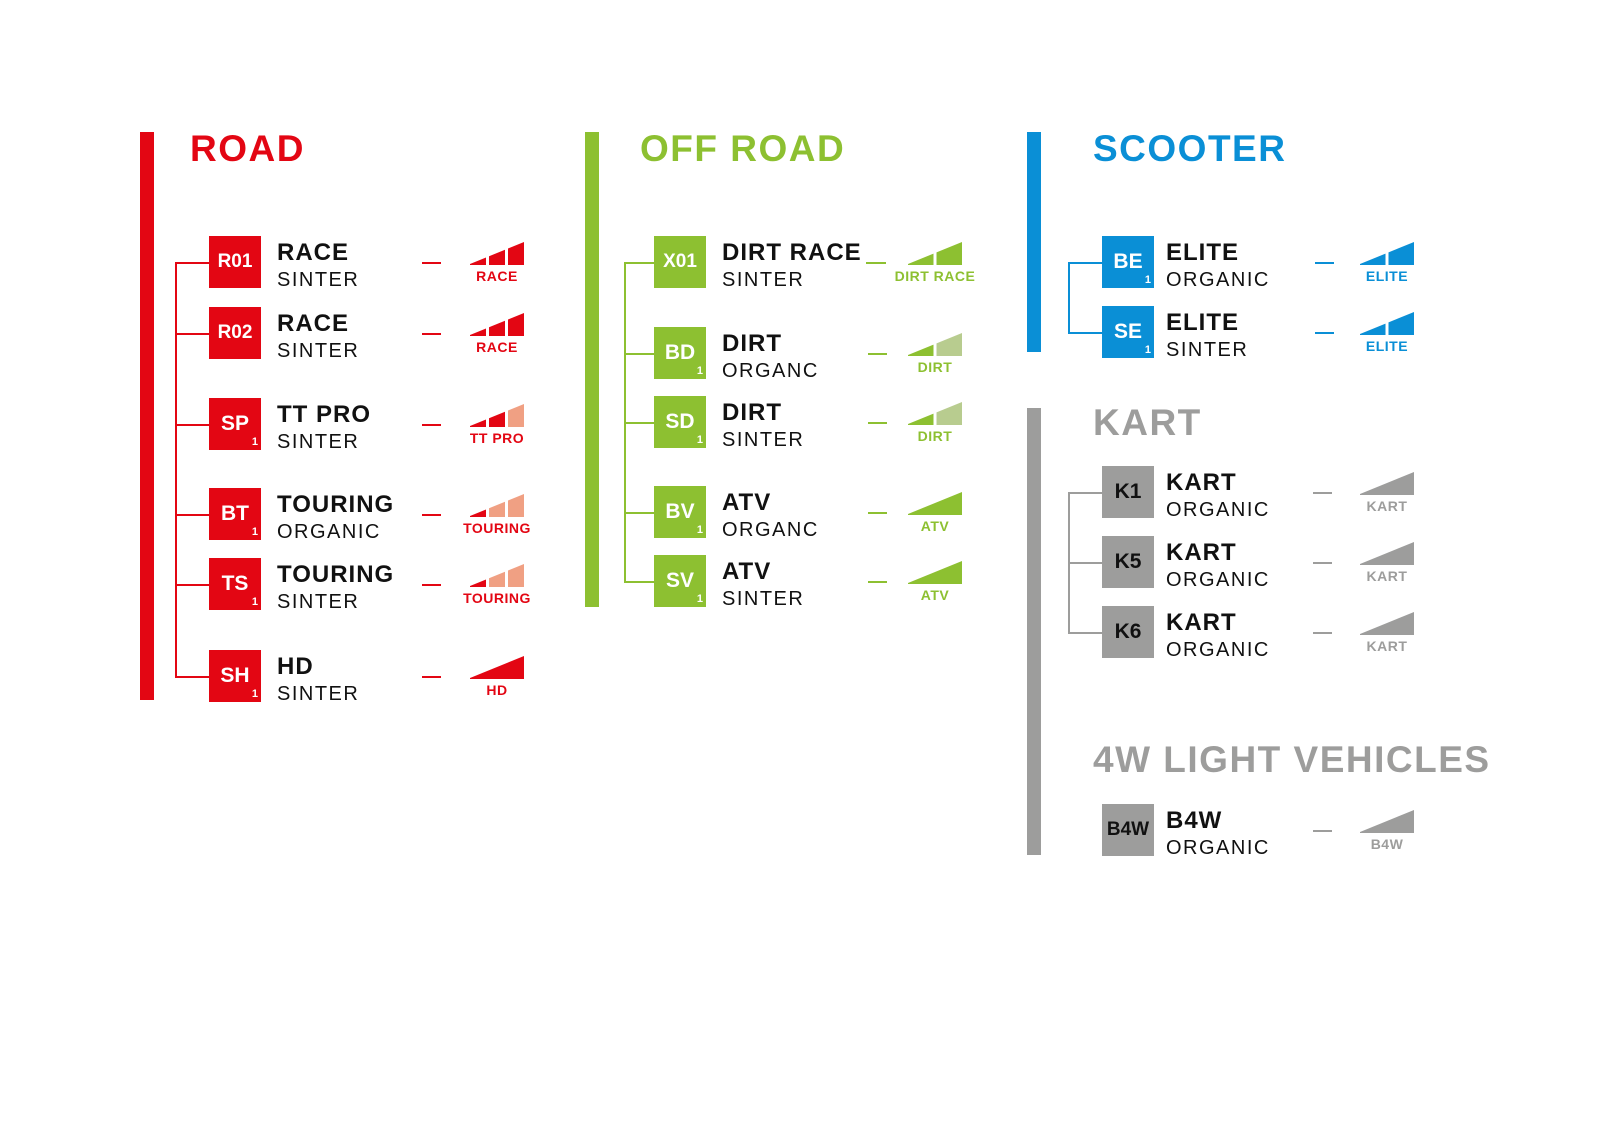  Describe the element at coordinates (1034, 631) in the screenshot. I see `kart-section-bar` at that location.